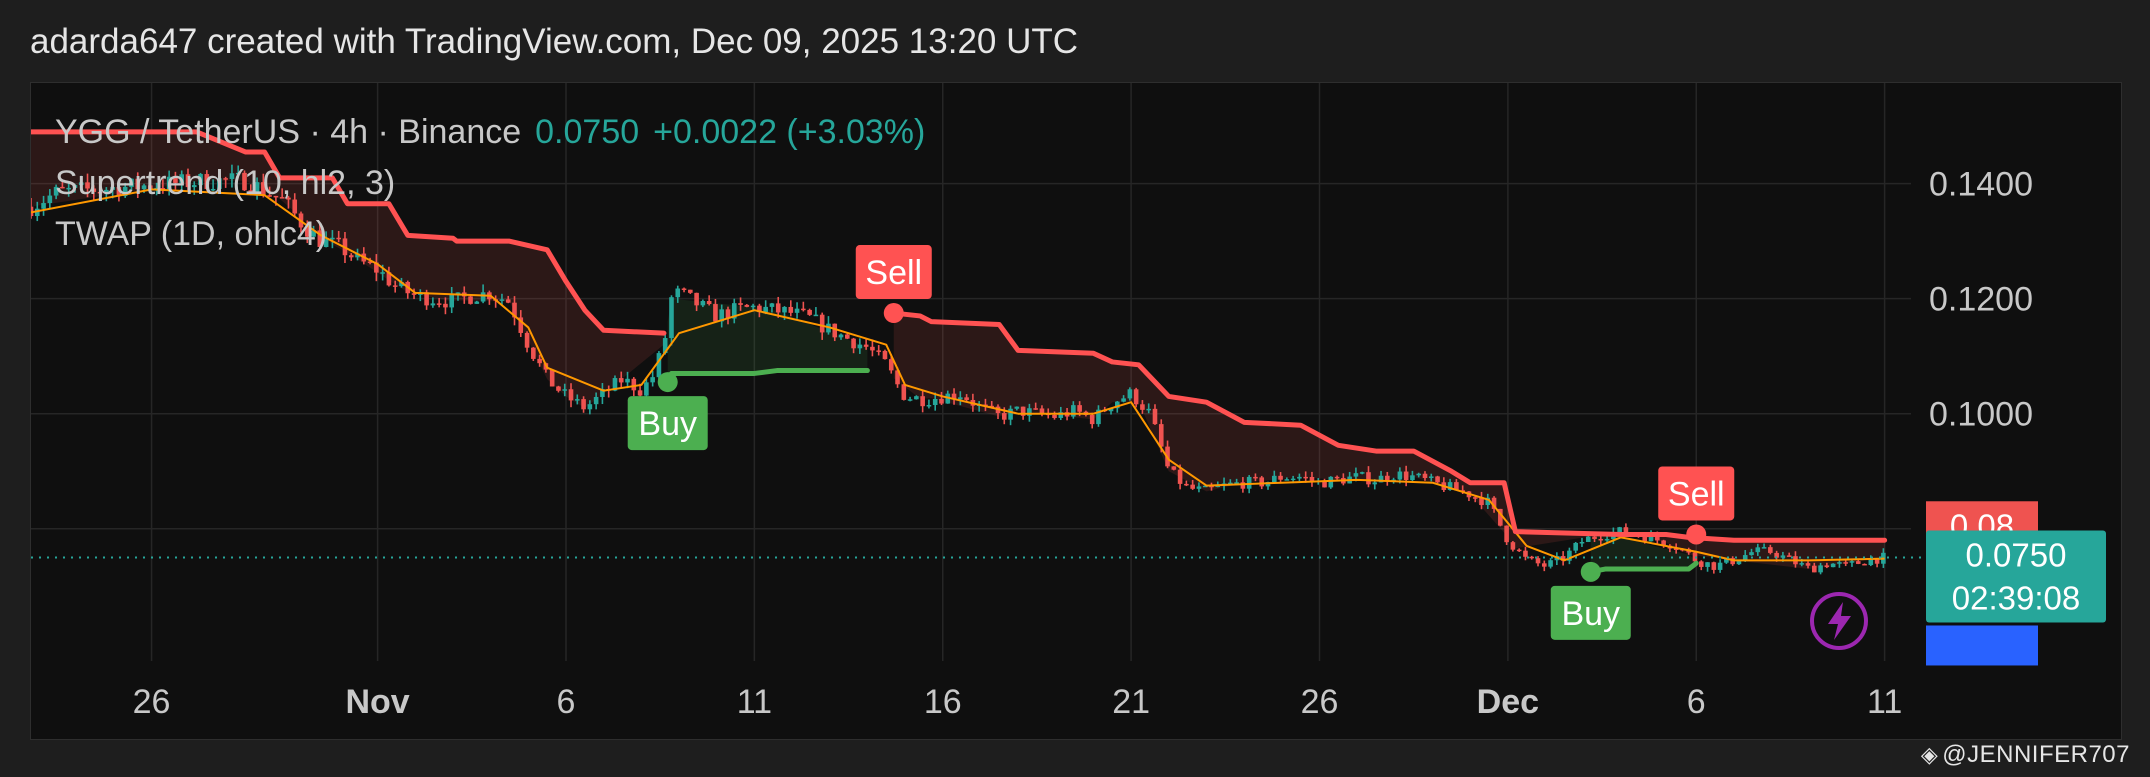 This screenshot has width=2150, height=777. Describe the element at coordinates (1982, 645) in the screenshot. I see `secondary-price-label` at that location.